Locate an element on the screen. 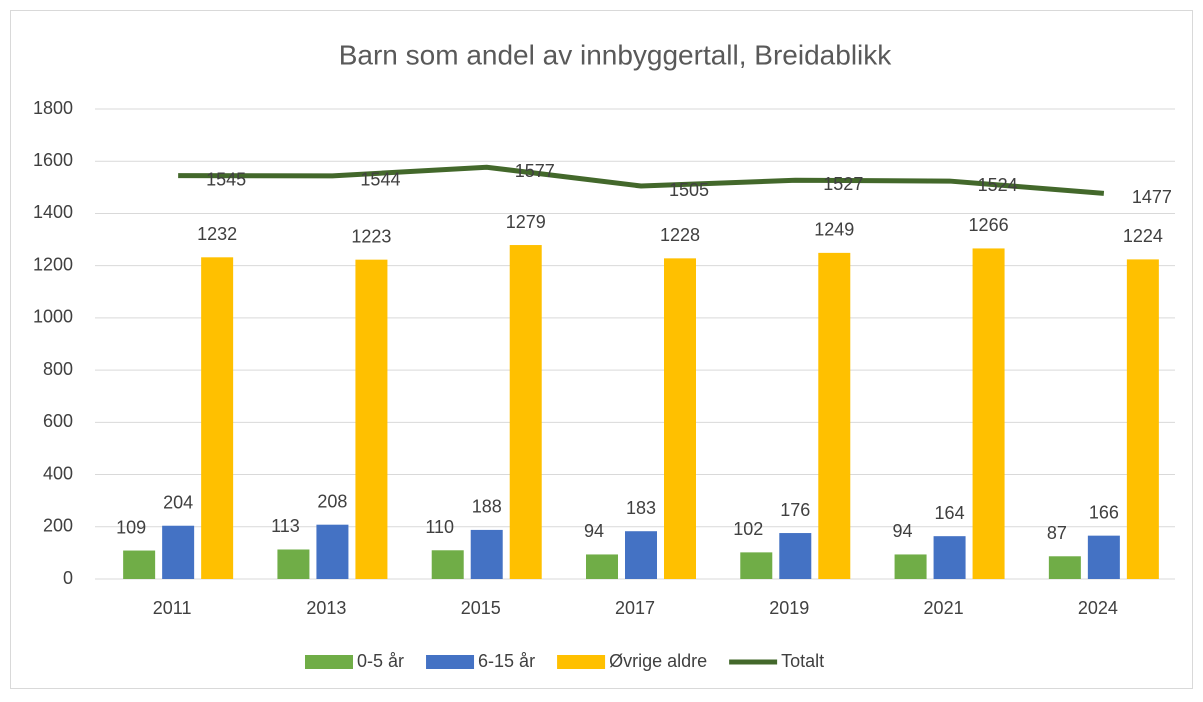  data-label: 113 is located at coordinates (285, 526).